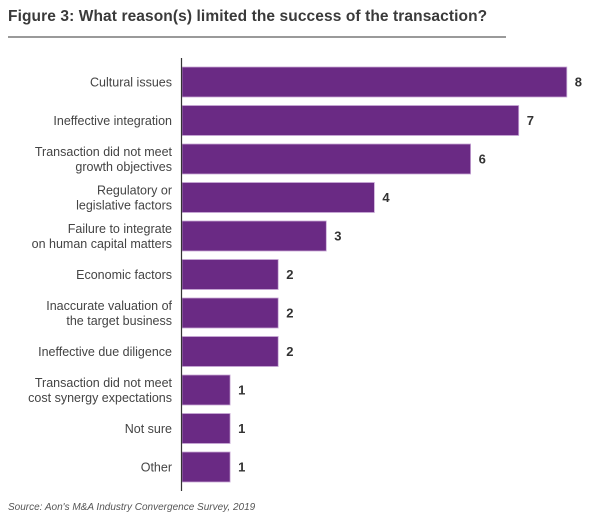 This screenshot has width=600, height=525. I want to click on category-label-line: Cultural issues, so click(131, 83).